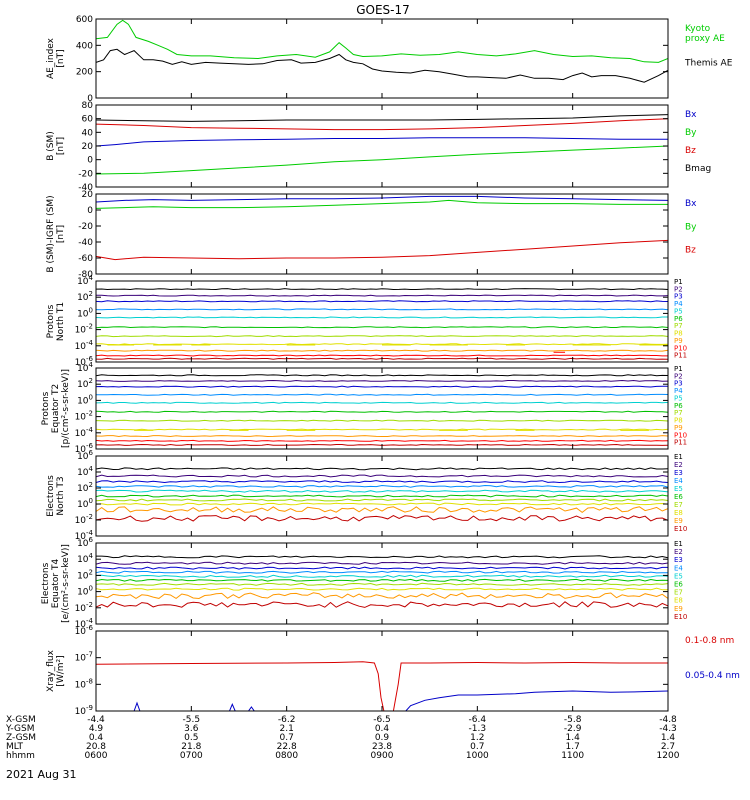 The image size is (750, 800). Describe the element at coordinates (668, 729) in the screenshot. I see `orbit-value: -4.3` at that location.